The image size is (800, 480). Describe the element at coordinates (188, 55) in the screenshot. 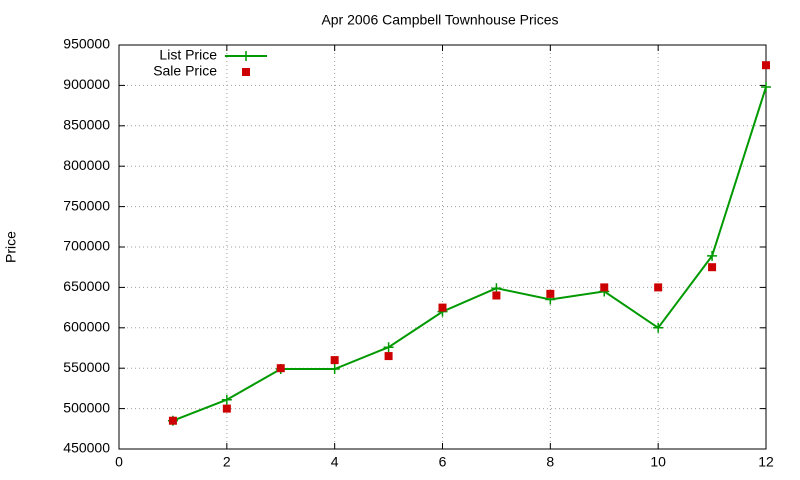

I see `legend-label: List Price` at that location.